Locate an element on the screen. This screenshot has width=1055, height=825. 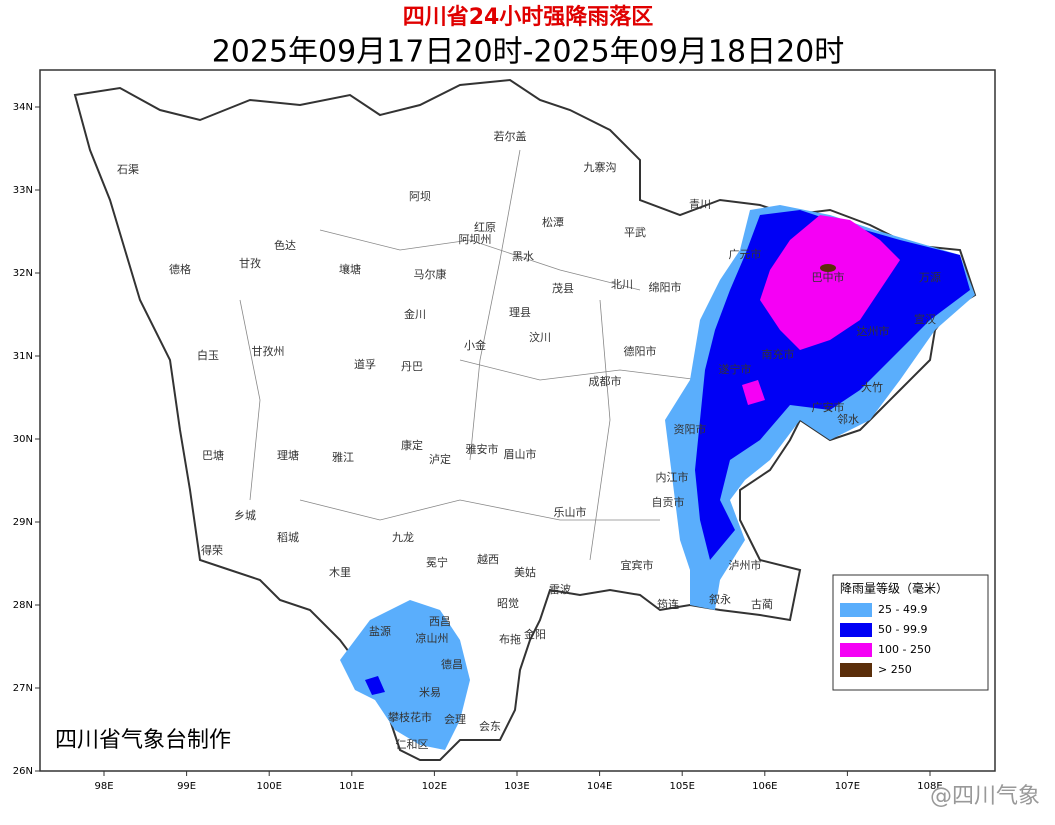
place-label: 冕宁 is located at coordinates (437, 562).